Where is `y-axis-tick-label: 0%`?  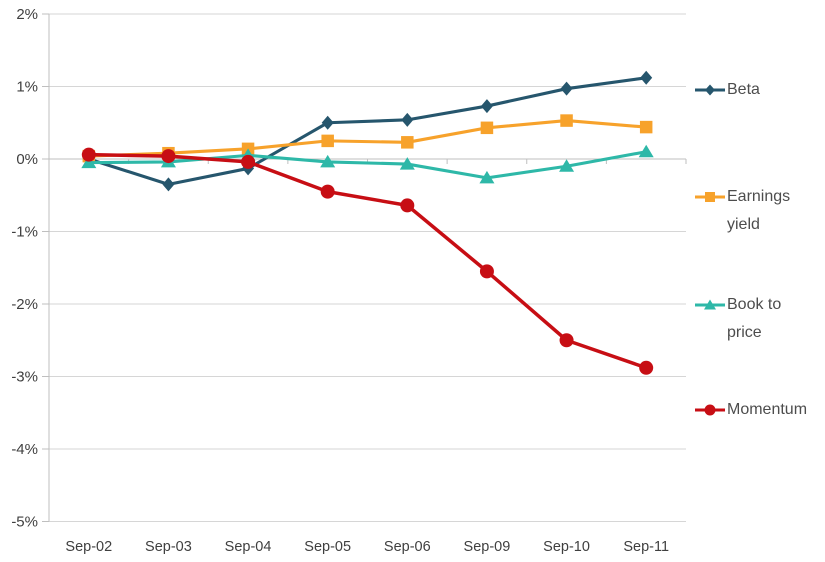
y-axis-tick-label: 0% is located at coordinates (27, 159).